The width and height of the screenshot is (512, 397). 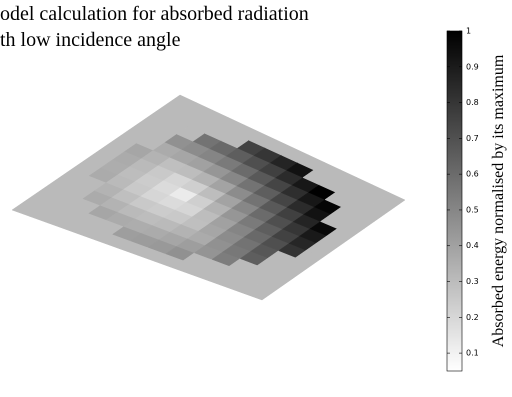 What do you see at coordinates (468, 31) in the screenshot?
I see `colorbar-tick-label: 1` at bounding box center [468, 31].